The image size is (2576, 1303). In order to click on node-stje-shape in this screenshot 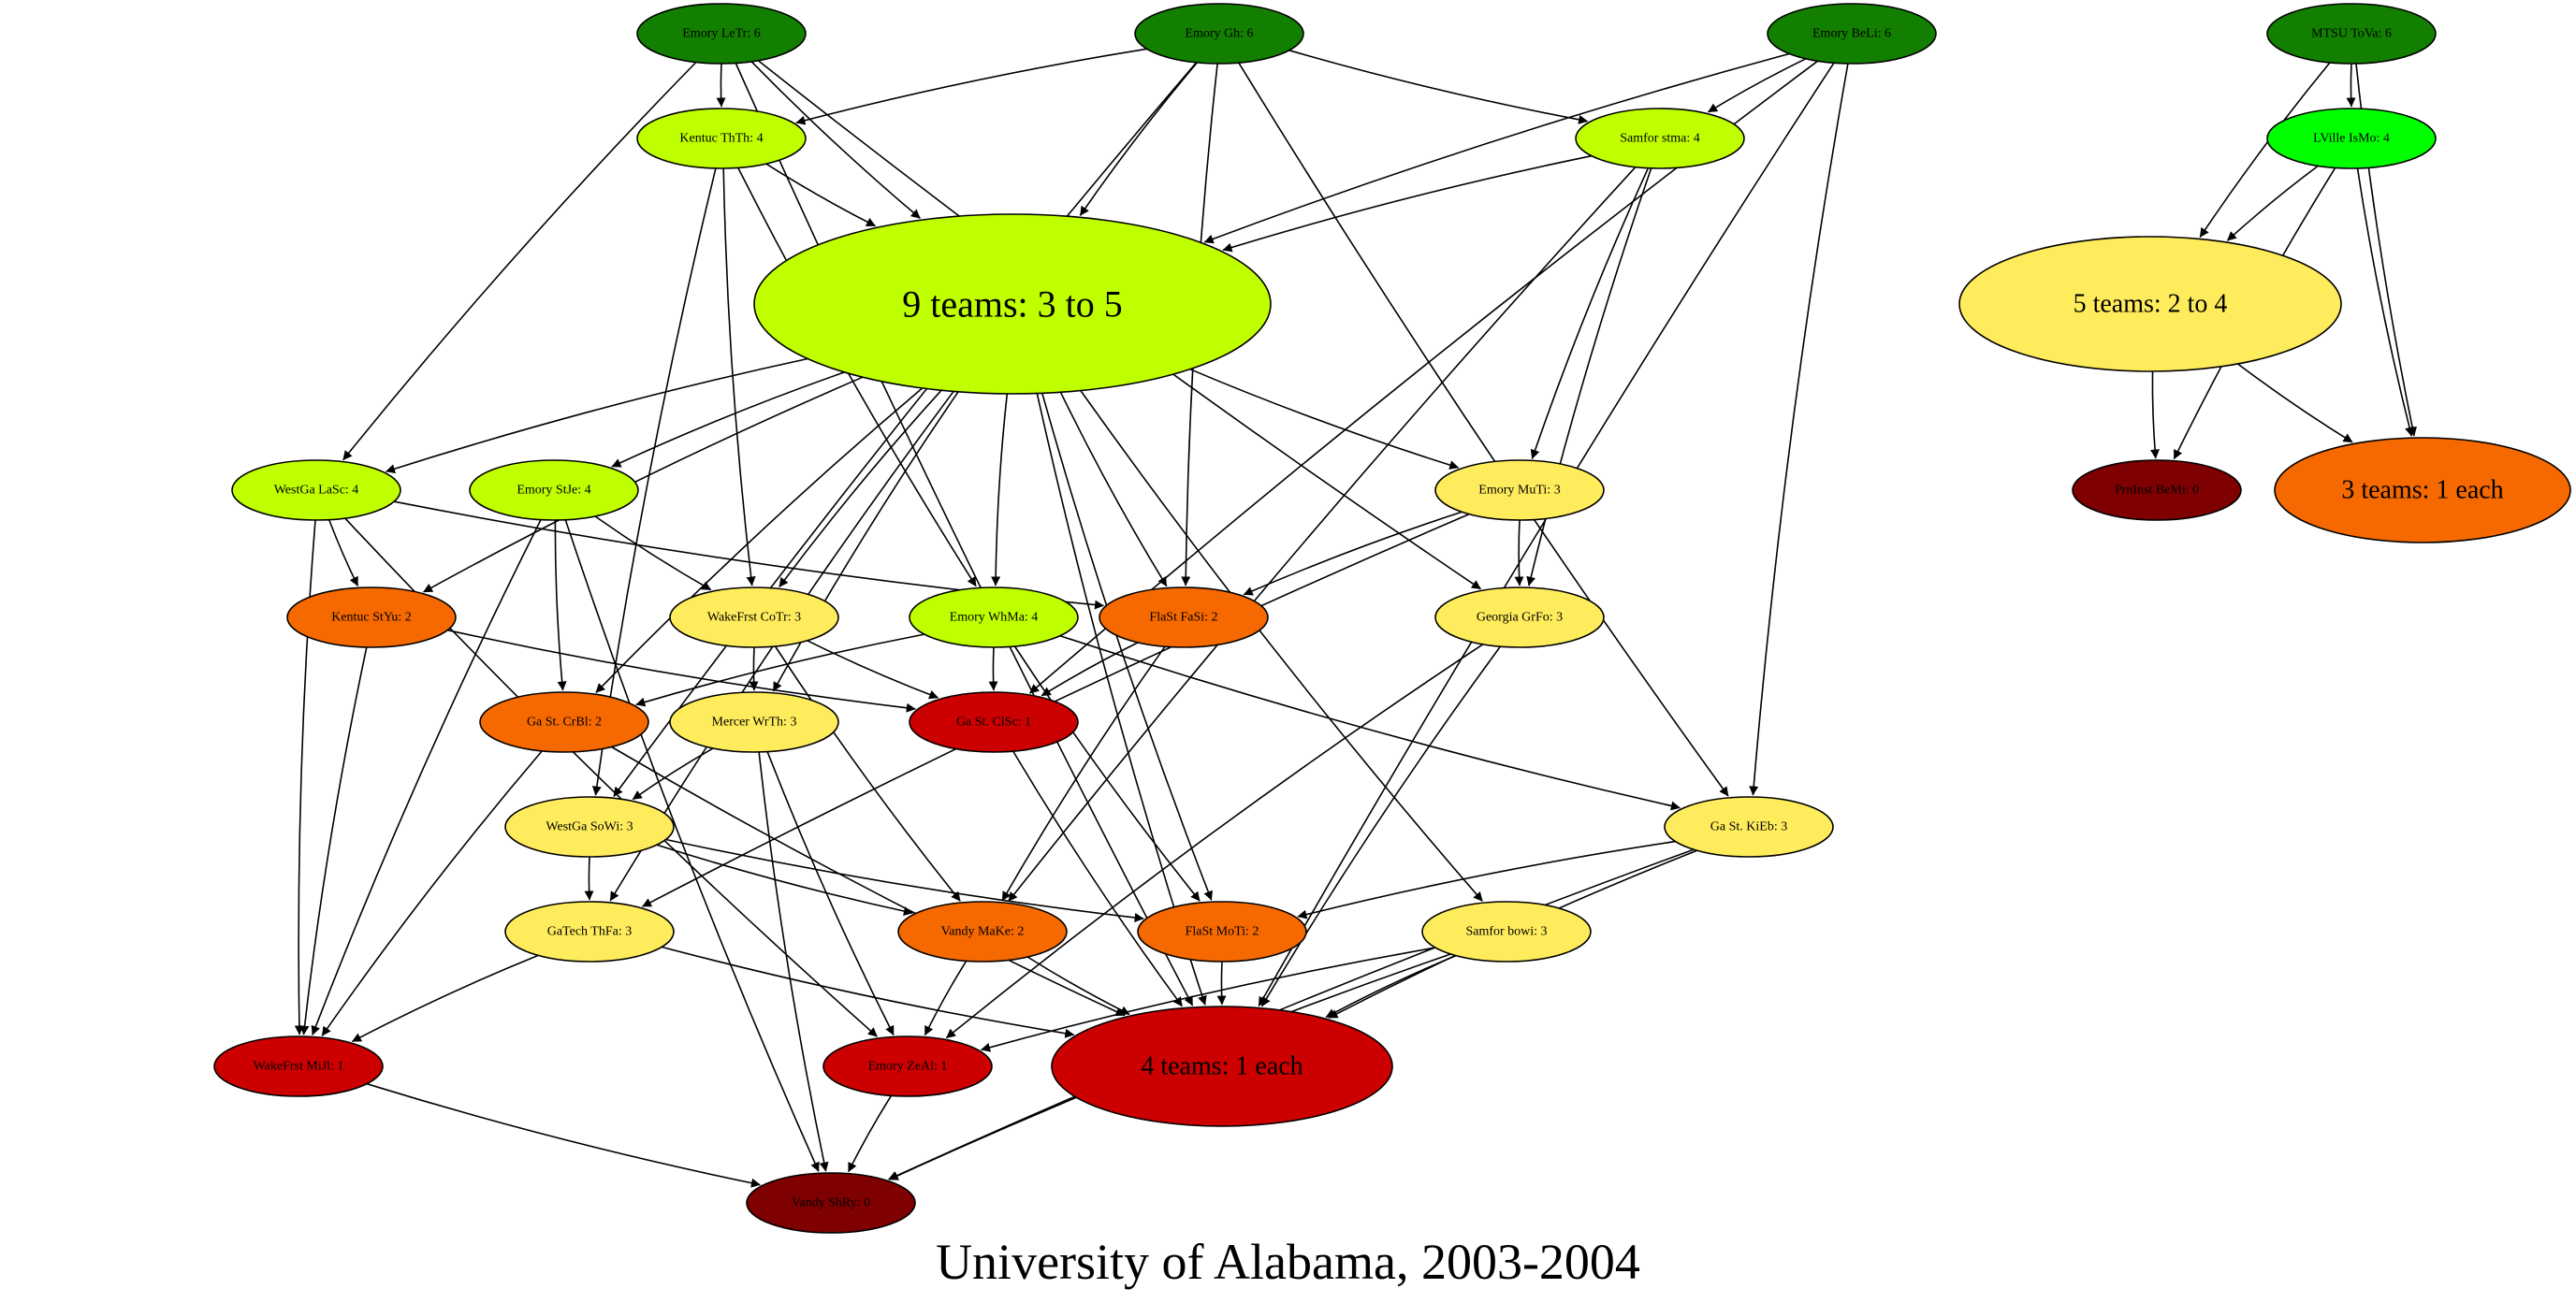, I will do `click(554, 490)`.